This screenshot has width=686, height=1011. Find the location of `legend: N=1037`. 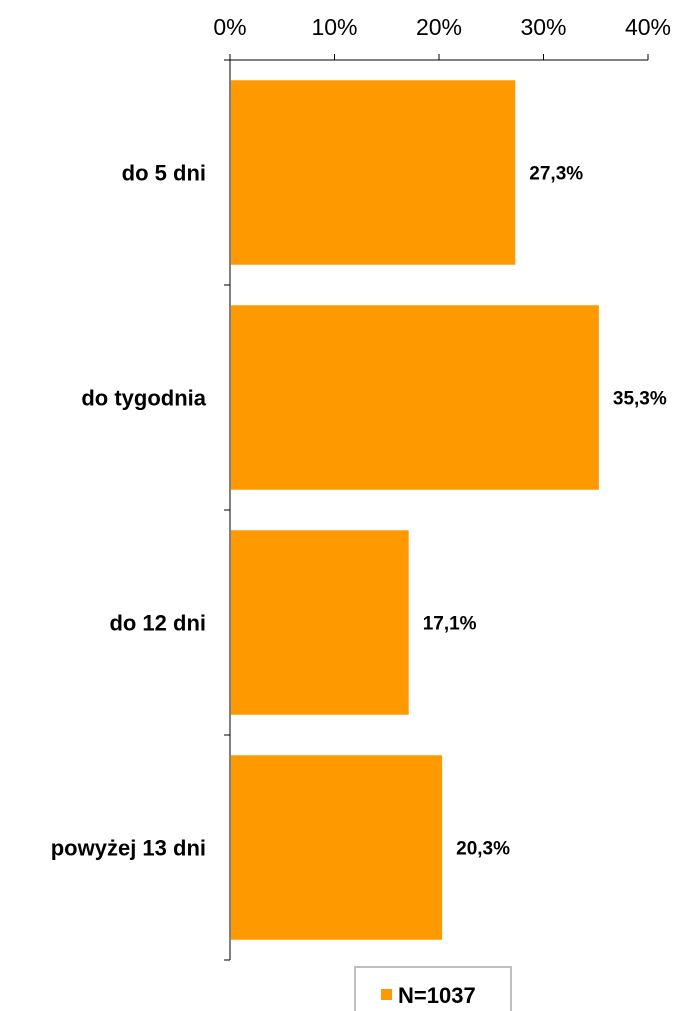

legend: N=1037 is located at coordinates (433, 988).